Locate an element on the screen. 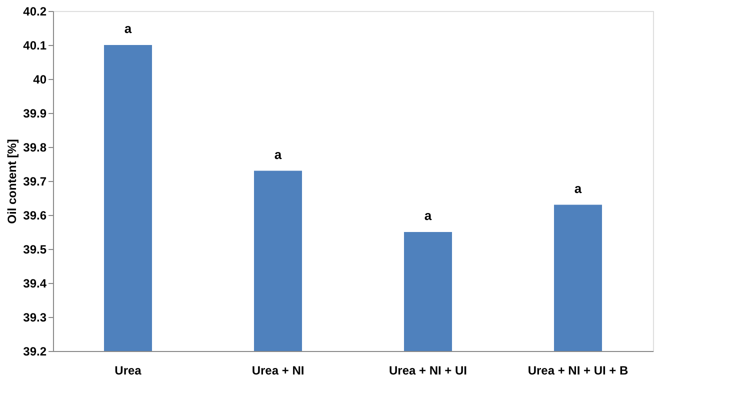 This screenshot has height=408, width=731. y-tick-label: 39.3 is located at coordinates (35, 317).